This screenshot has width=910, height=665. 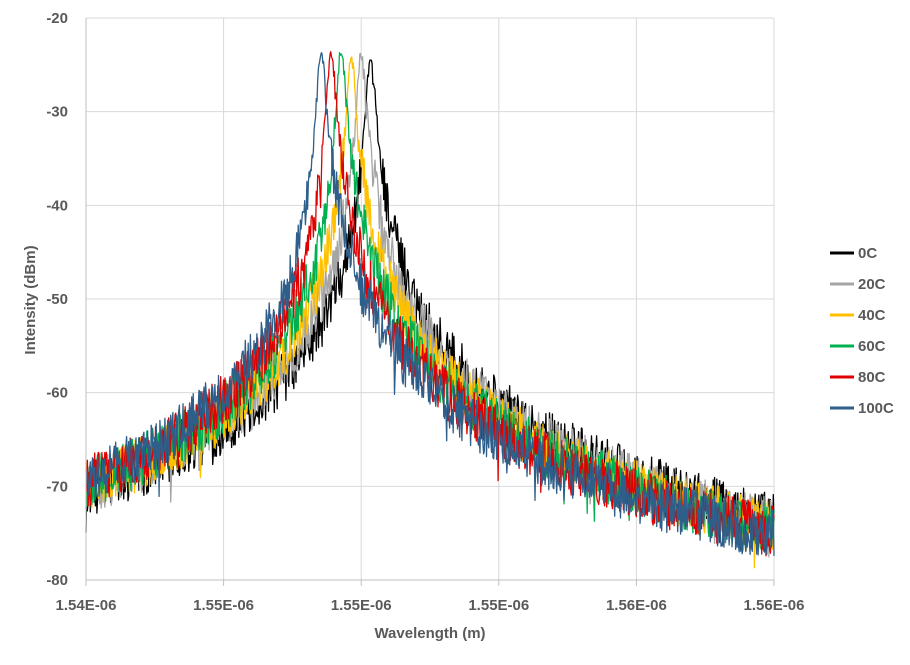 What do you see at coordinates (30, 299) in the screenshot?
I see `y-axis-title: Intensity (dBm)` at bounding box center [30, 299].